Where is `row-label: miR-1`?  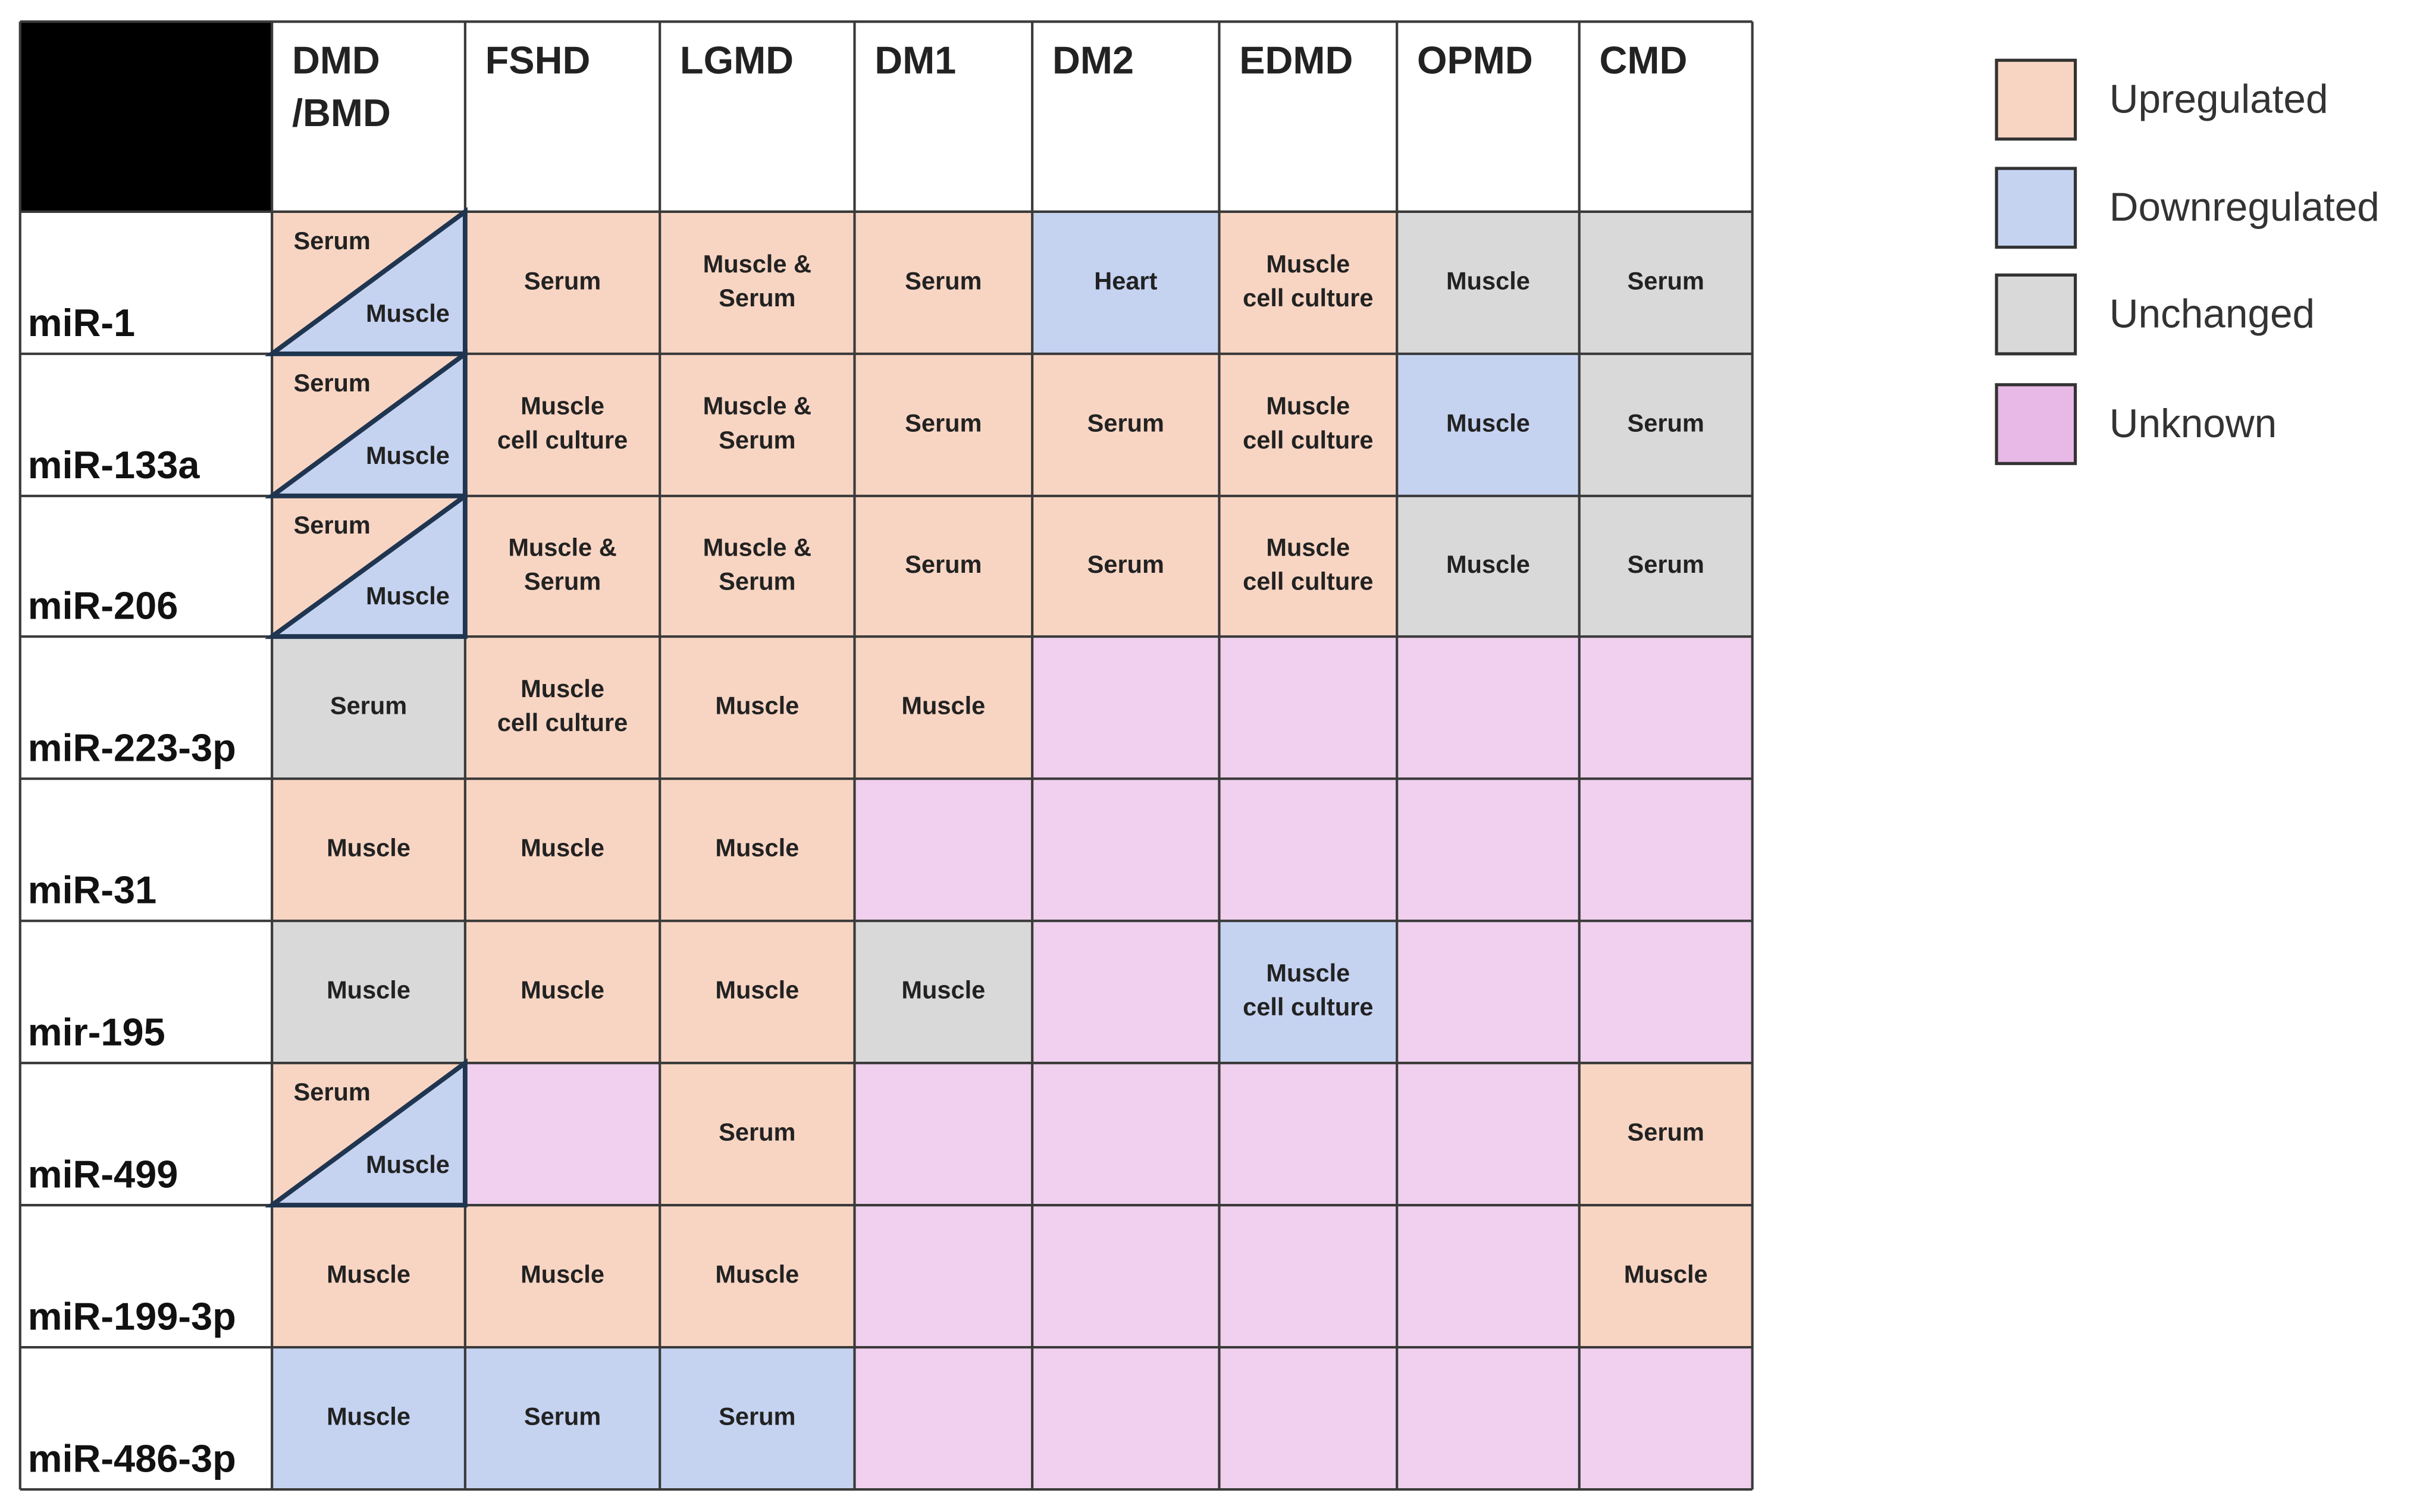
row-label: miR-1 is located at coordinates (81, 322).